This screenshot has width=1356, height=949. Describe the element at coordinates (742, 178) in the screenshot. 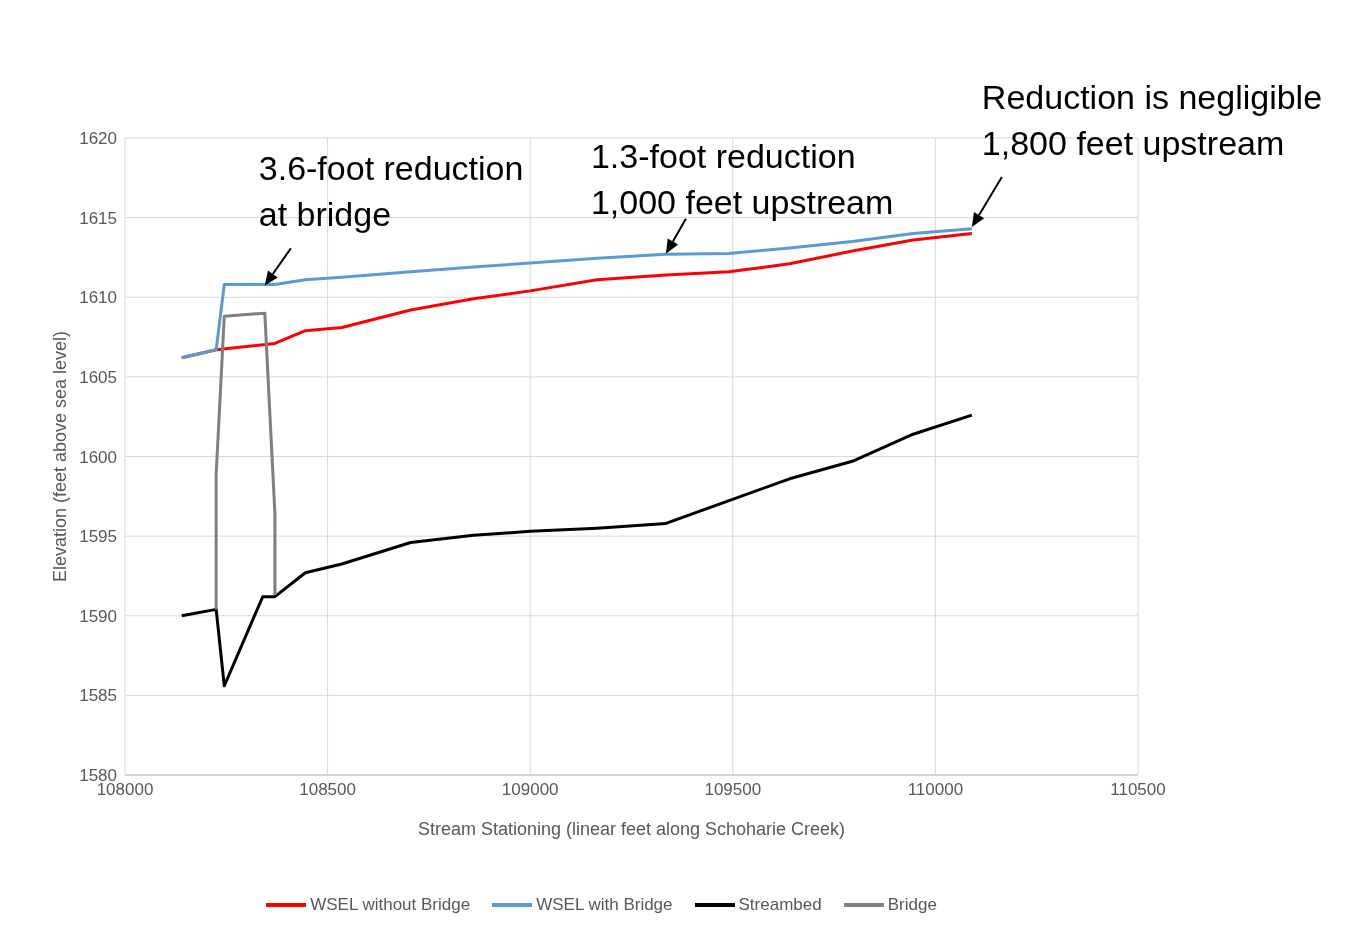

I see `annotation: 1.3-foot reduction 1,000 feet upstream` at that location.